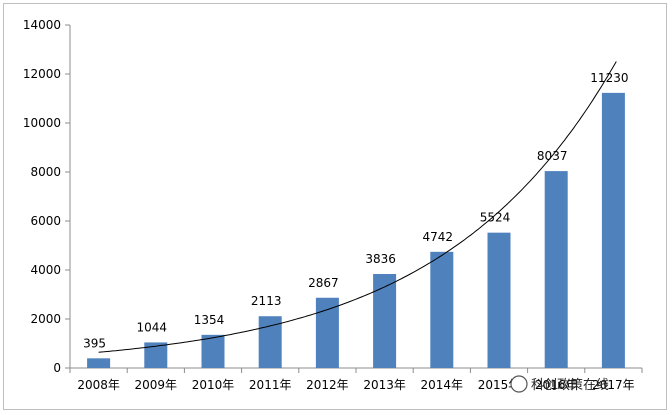 The width and height of the screenshot is (672, 415). What do you see at coordinates (270, 385) in the screenshot?
I see `x-tick-label: 2011年` at bounding box center [270, 385].